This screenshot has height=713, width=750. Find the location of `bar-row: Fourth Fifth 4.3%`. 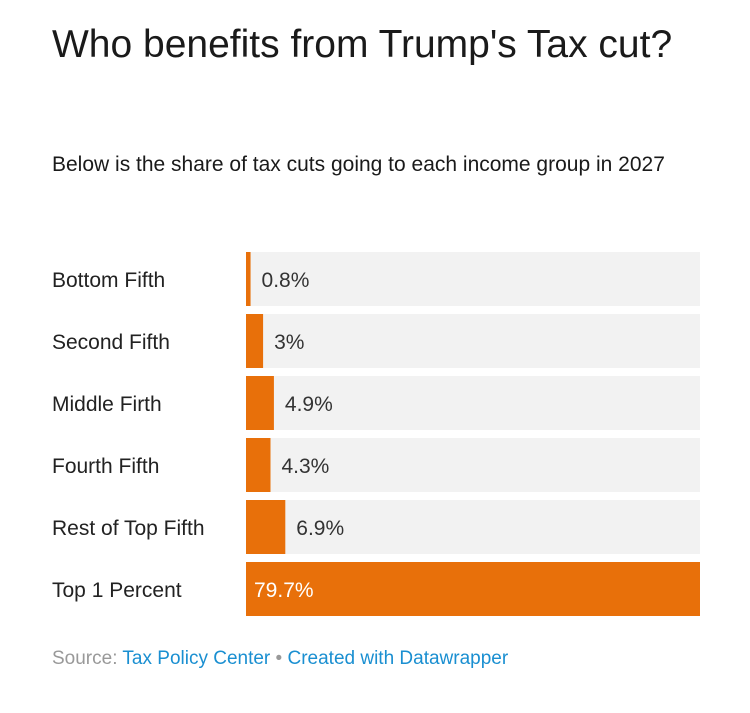

bar-row: Fourth Fifth 4.3% is located at coordinates (376, 465).